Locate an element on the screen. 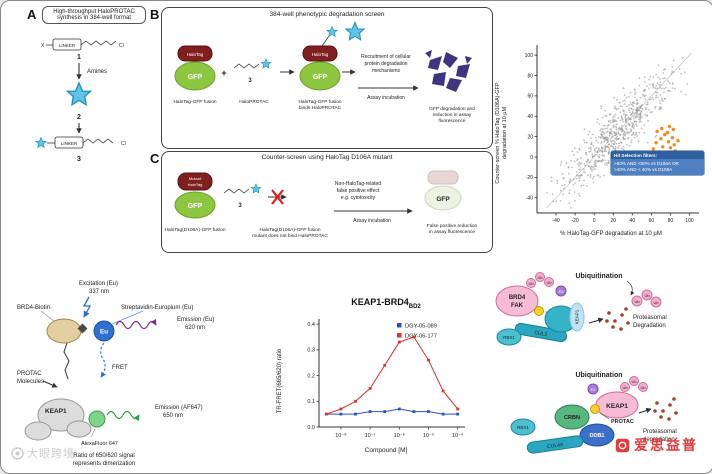 The image size is (712, 474). keap1-blob: KEAP1 is located at coordinates (58, 419).